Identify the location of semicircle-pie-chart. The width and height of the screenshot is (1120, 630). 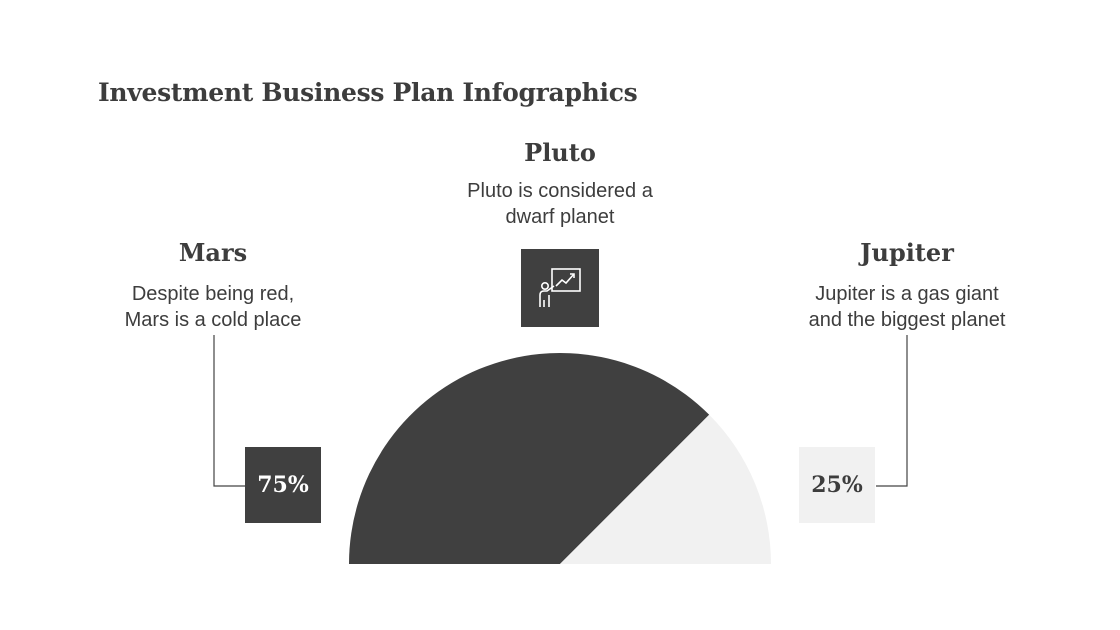
(560, 458).